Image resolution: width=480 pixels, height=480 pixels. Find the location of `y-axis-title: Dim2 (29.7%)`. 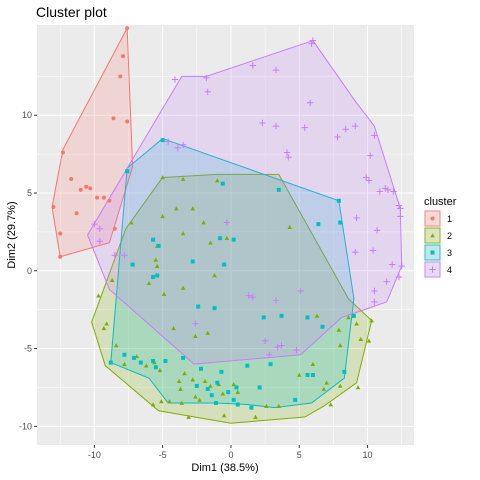

y-axis-title: Dim2 (29.7%) is located at coordinates (12, 234).